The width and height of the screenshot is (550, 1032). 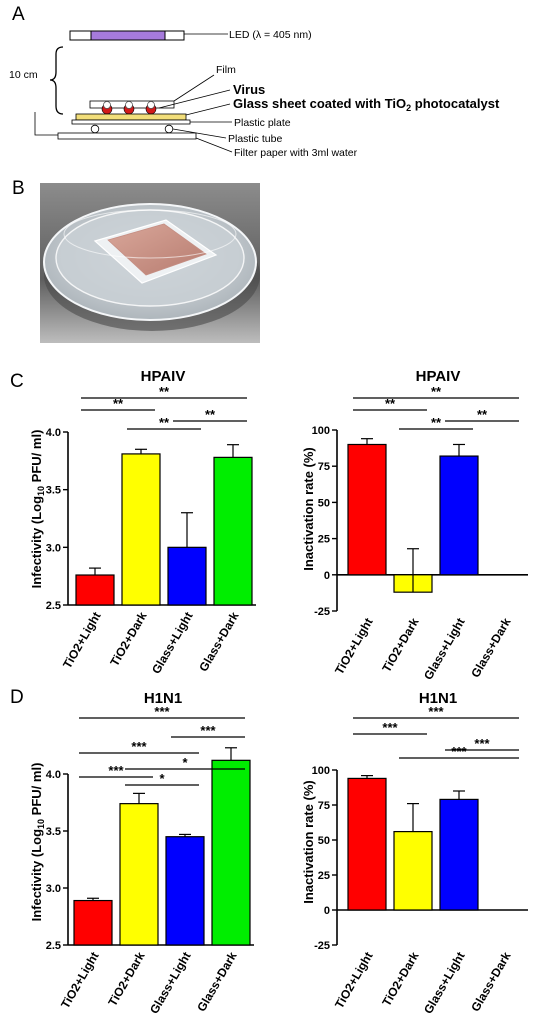 I want to click on glass-sheet, so click(x=131, y=117).